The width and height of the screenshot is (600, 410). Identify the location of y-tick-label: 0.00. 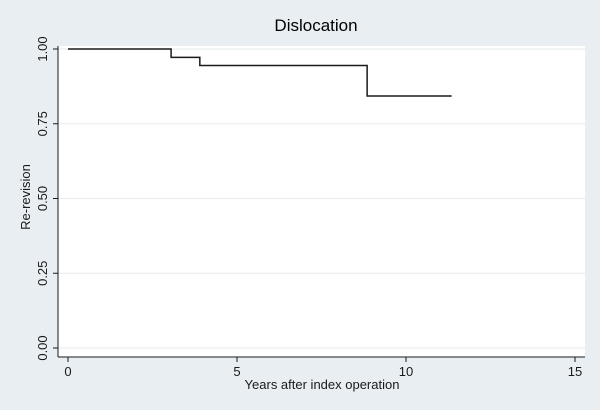
(42, 347).